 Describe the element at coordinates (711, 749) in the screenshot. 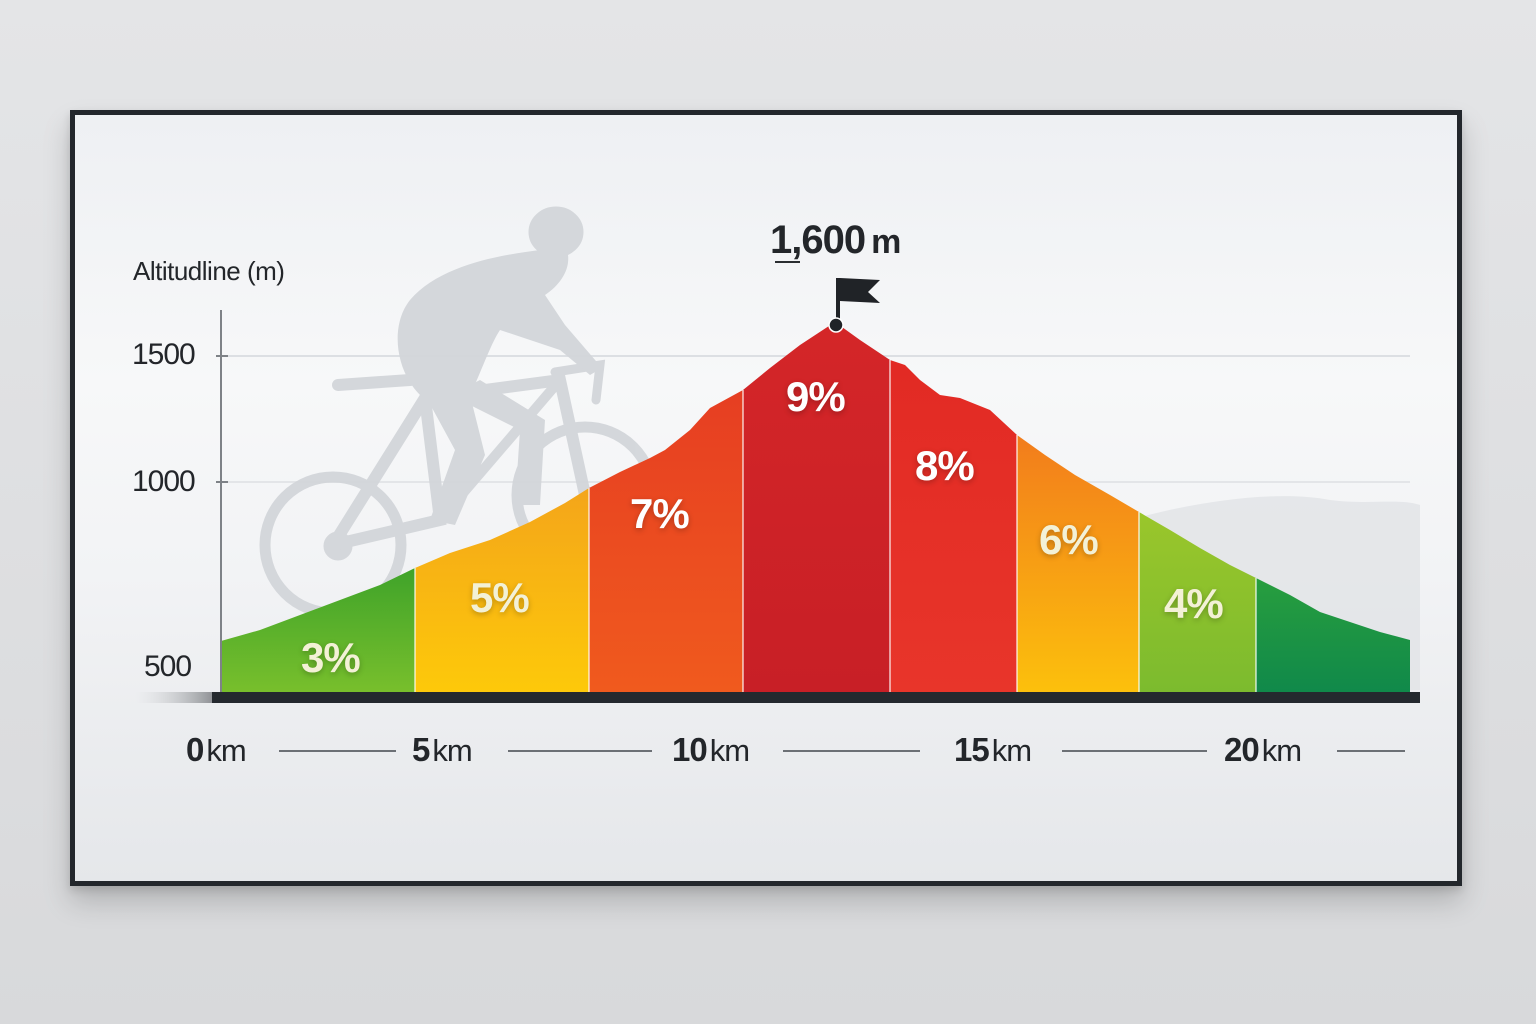

I see `x-tick-label-10: 10km` at that location.